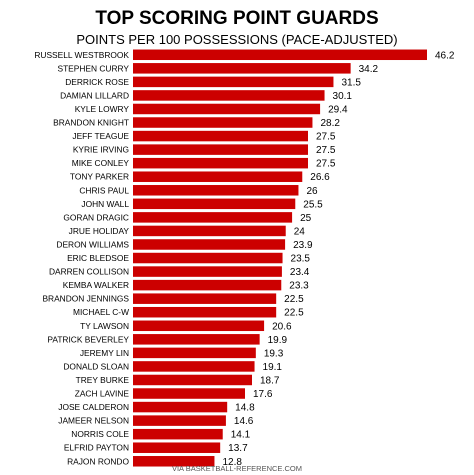 The image size is (474, 475). What do you see at coordinates (330, 123) in the screenshot?
I see `value-label: 28.2` at bounding box center [330, 123].